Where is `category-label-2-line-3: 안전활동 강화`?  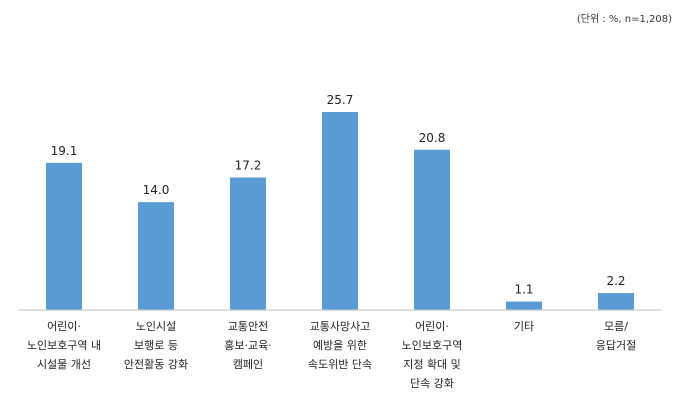 category-label-2-line-3: 안전활동 강화 is located at coordinates (156, 364).